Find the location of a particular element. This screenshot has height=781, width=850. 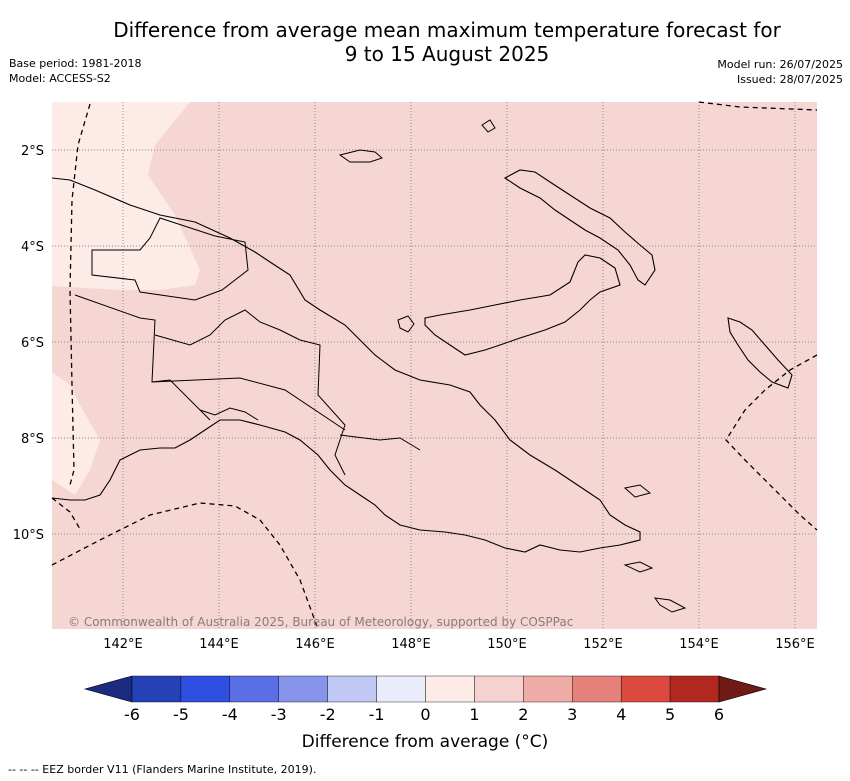

lat-label-4s: 4°S is located at coordinates (32, 247).